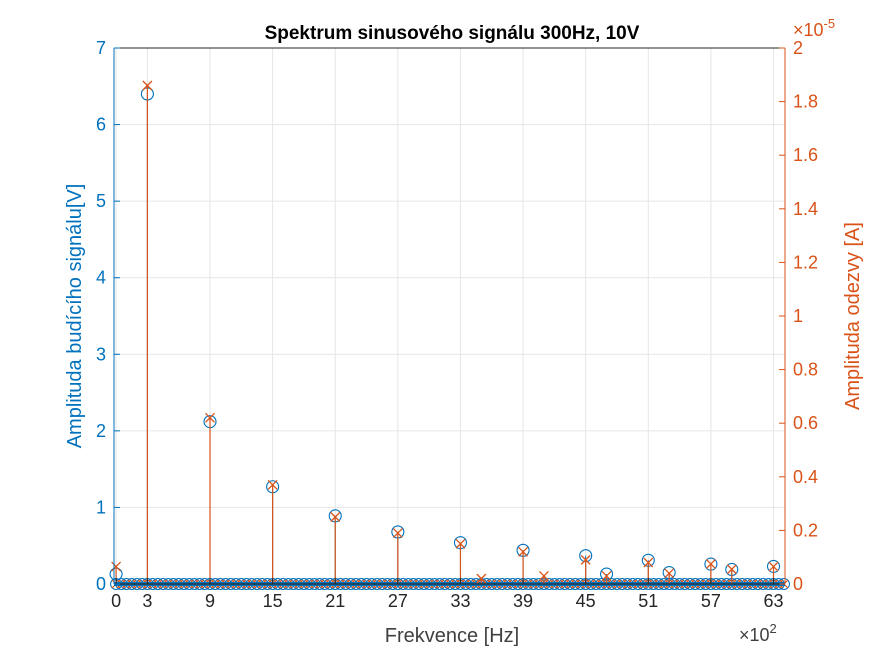  What do you see at coordinates (210, 601) in the screenshot?
I see `x-tick-label: 9` at bounding box center [210, 601].